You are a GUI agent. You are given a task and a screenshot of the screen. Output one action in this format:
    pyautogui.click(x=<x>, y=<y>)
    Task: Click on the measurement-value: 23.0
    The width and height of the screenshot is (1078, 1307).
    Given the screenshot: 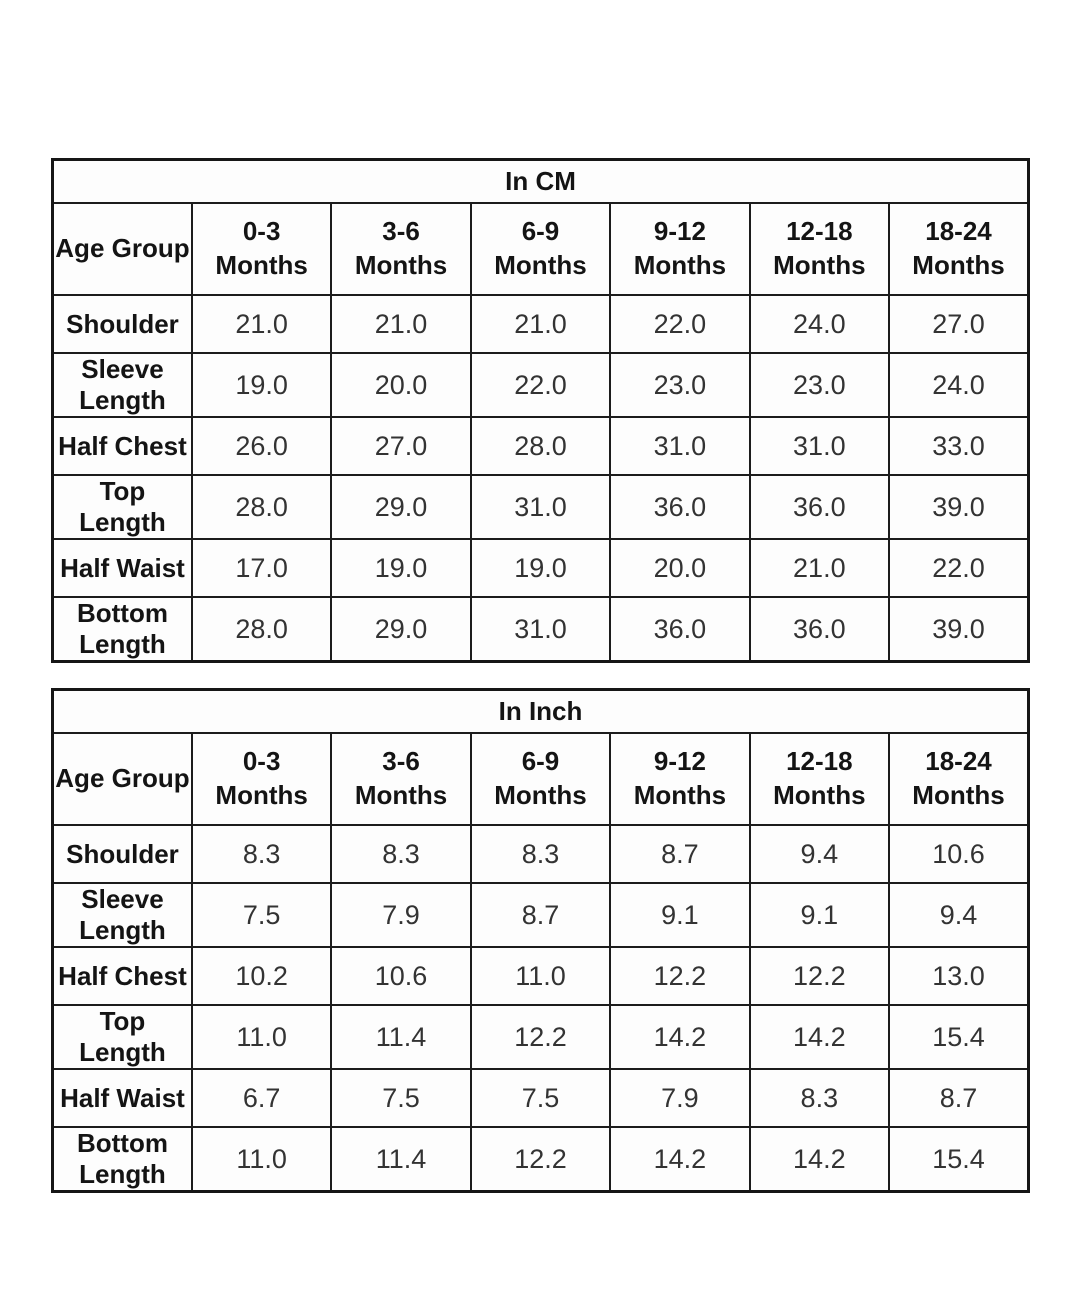 What is the action you would take?
    pyautogui.click(x=819, y=385)
    